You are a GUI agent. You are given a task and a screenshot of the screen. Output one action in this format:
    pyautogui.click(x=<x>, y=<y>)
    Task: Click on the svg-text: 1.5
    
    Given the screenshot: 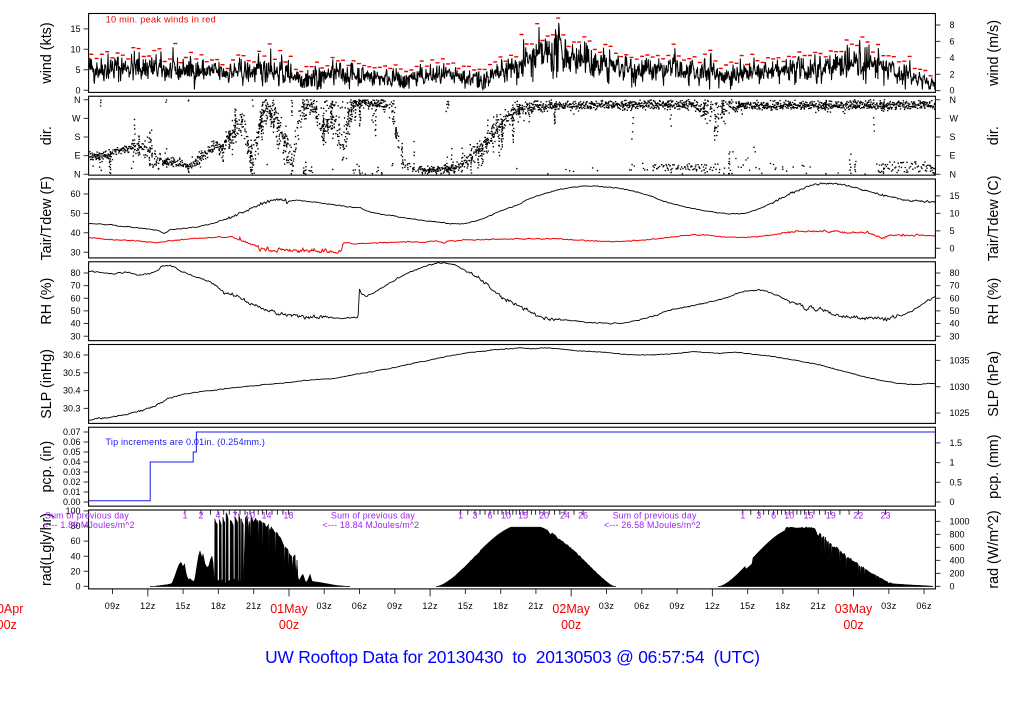 What is the action you would take?
    pyautogui.click(x=956, y=443)
    